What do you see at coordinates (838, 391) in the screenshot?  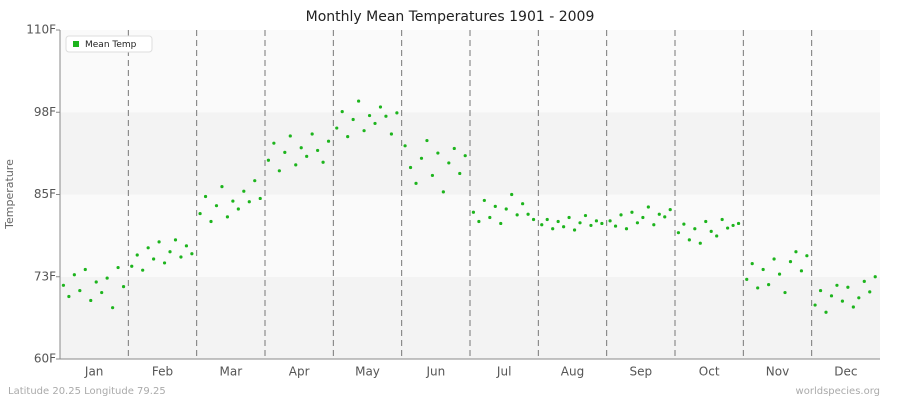 I see `footer-right: worldspecies.org` at bounding box center [838, 391].